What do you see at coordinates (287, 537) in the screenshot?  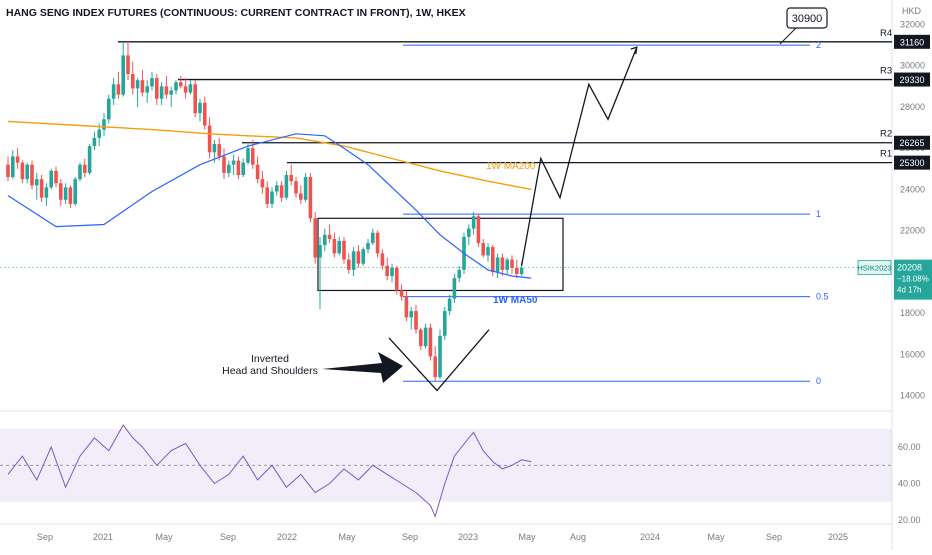 I see `time-tick-label: 2022` at bounding box center [287, 537].